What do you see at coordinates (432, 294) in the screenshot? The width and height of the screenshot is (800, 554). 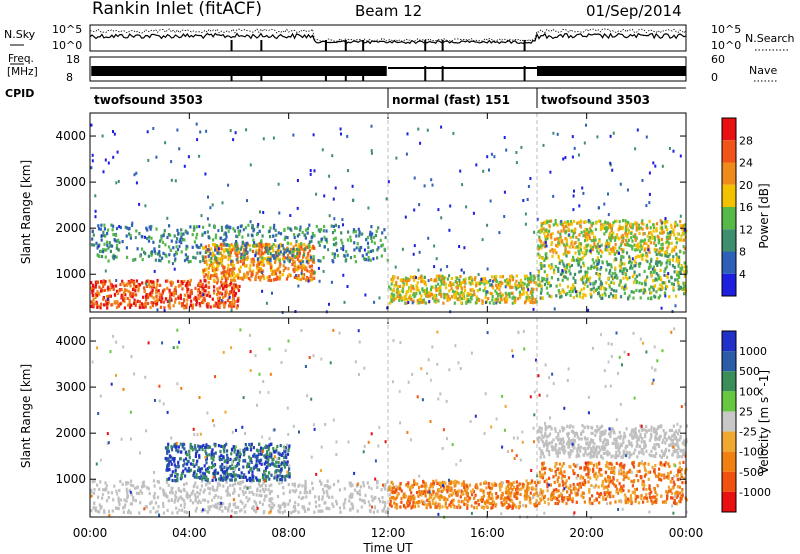 I see `scatter-cell-2016` at bounding box center [432, 294].